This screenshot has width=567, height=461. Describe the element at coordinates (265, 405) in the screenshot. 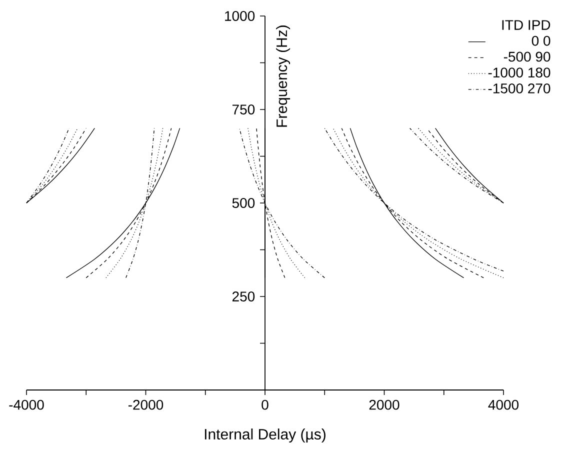

I see `x-tick-label: 0` at that location.